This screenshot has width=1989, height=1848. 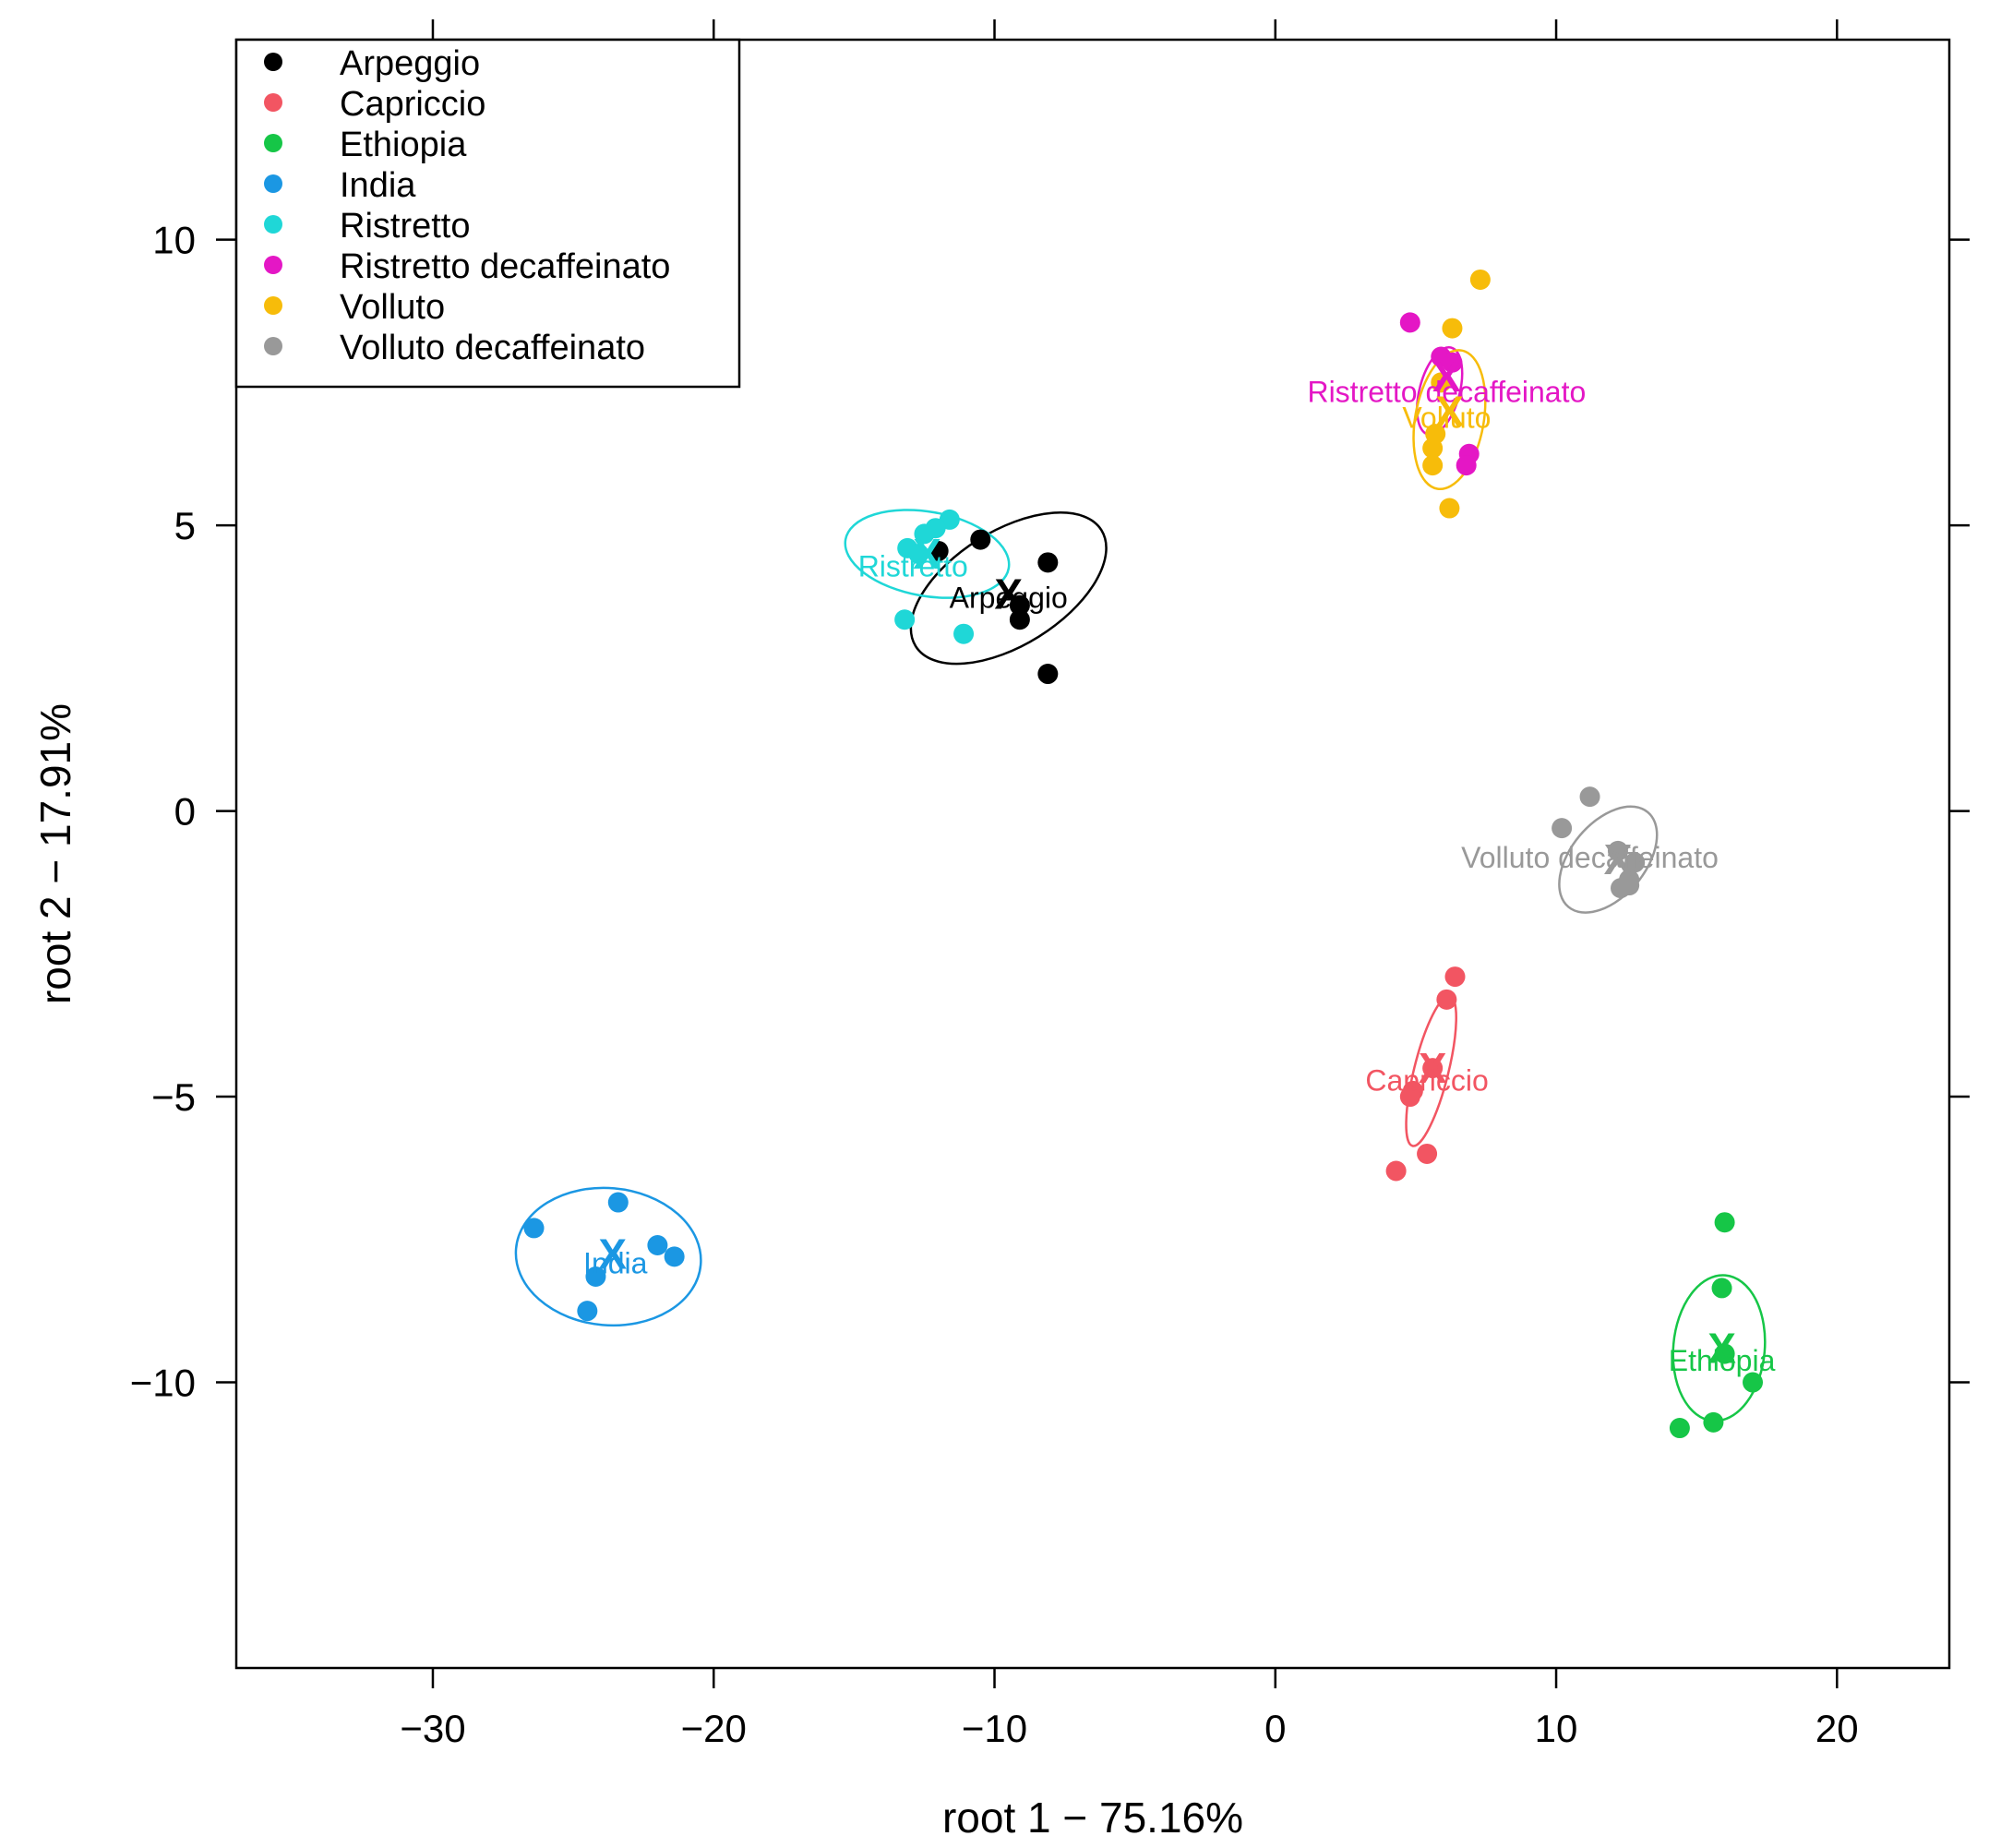 I want to click on legend-marker-volluto-decaffeinato, so click(x=273, y=346).